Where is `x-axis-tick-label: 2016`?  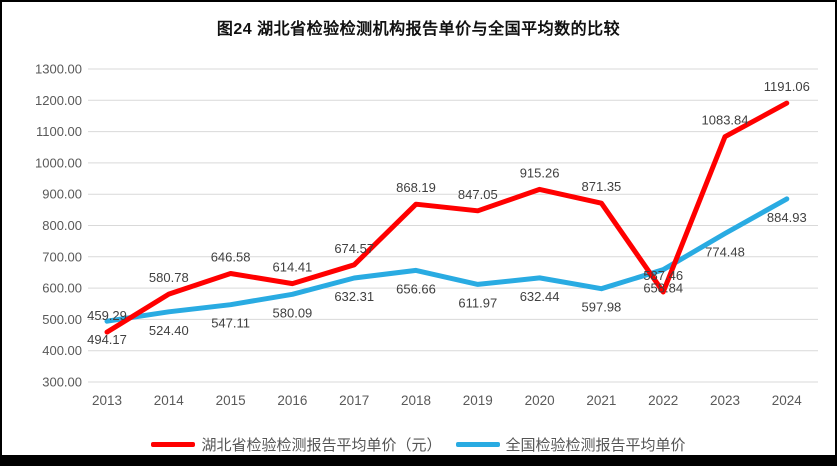
x-axis-tick-label: 2016 is located at coordinates (292, 400).